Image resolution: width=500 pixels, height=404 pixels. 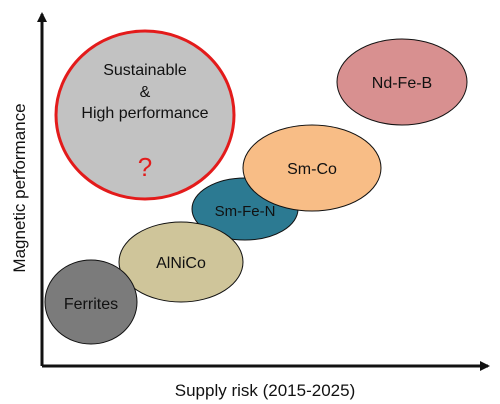 I want to click on y-axis-label: Magnetic performance, so click(x=19, y=187).